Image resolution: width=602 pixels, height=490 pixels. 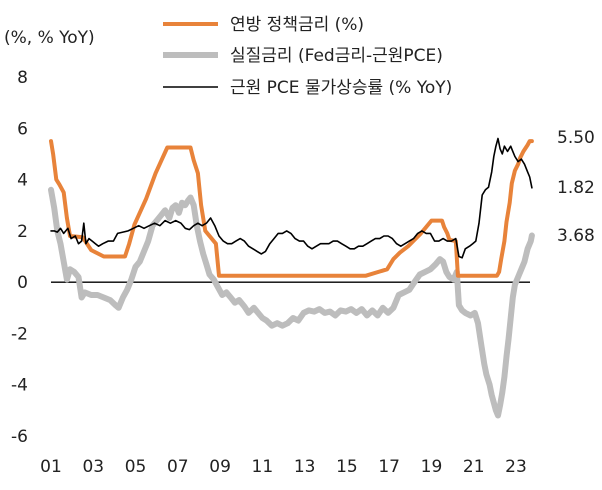 I want to click on y-axis-ticks: 8 6 4 2 0 -2 -4 -6, so click(x=19, y=257).